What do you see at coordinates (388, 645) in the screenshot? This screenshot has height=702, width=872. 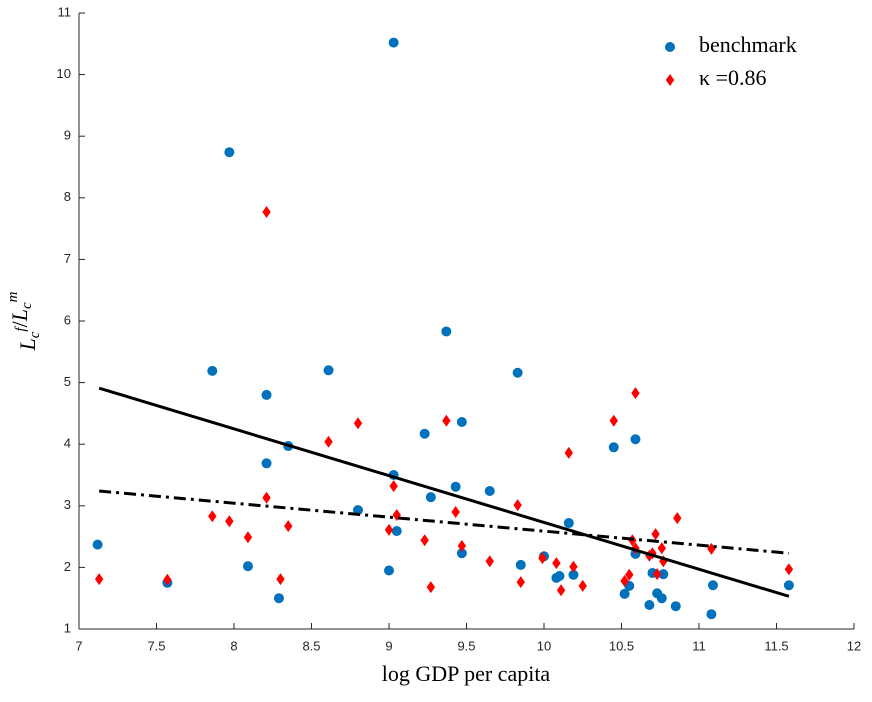 I see `x-tick-label: 9` at bounding box center [388, 645].